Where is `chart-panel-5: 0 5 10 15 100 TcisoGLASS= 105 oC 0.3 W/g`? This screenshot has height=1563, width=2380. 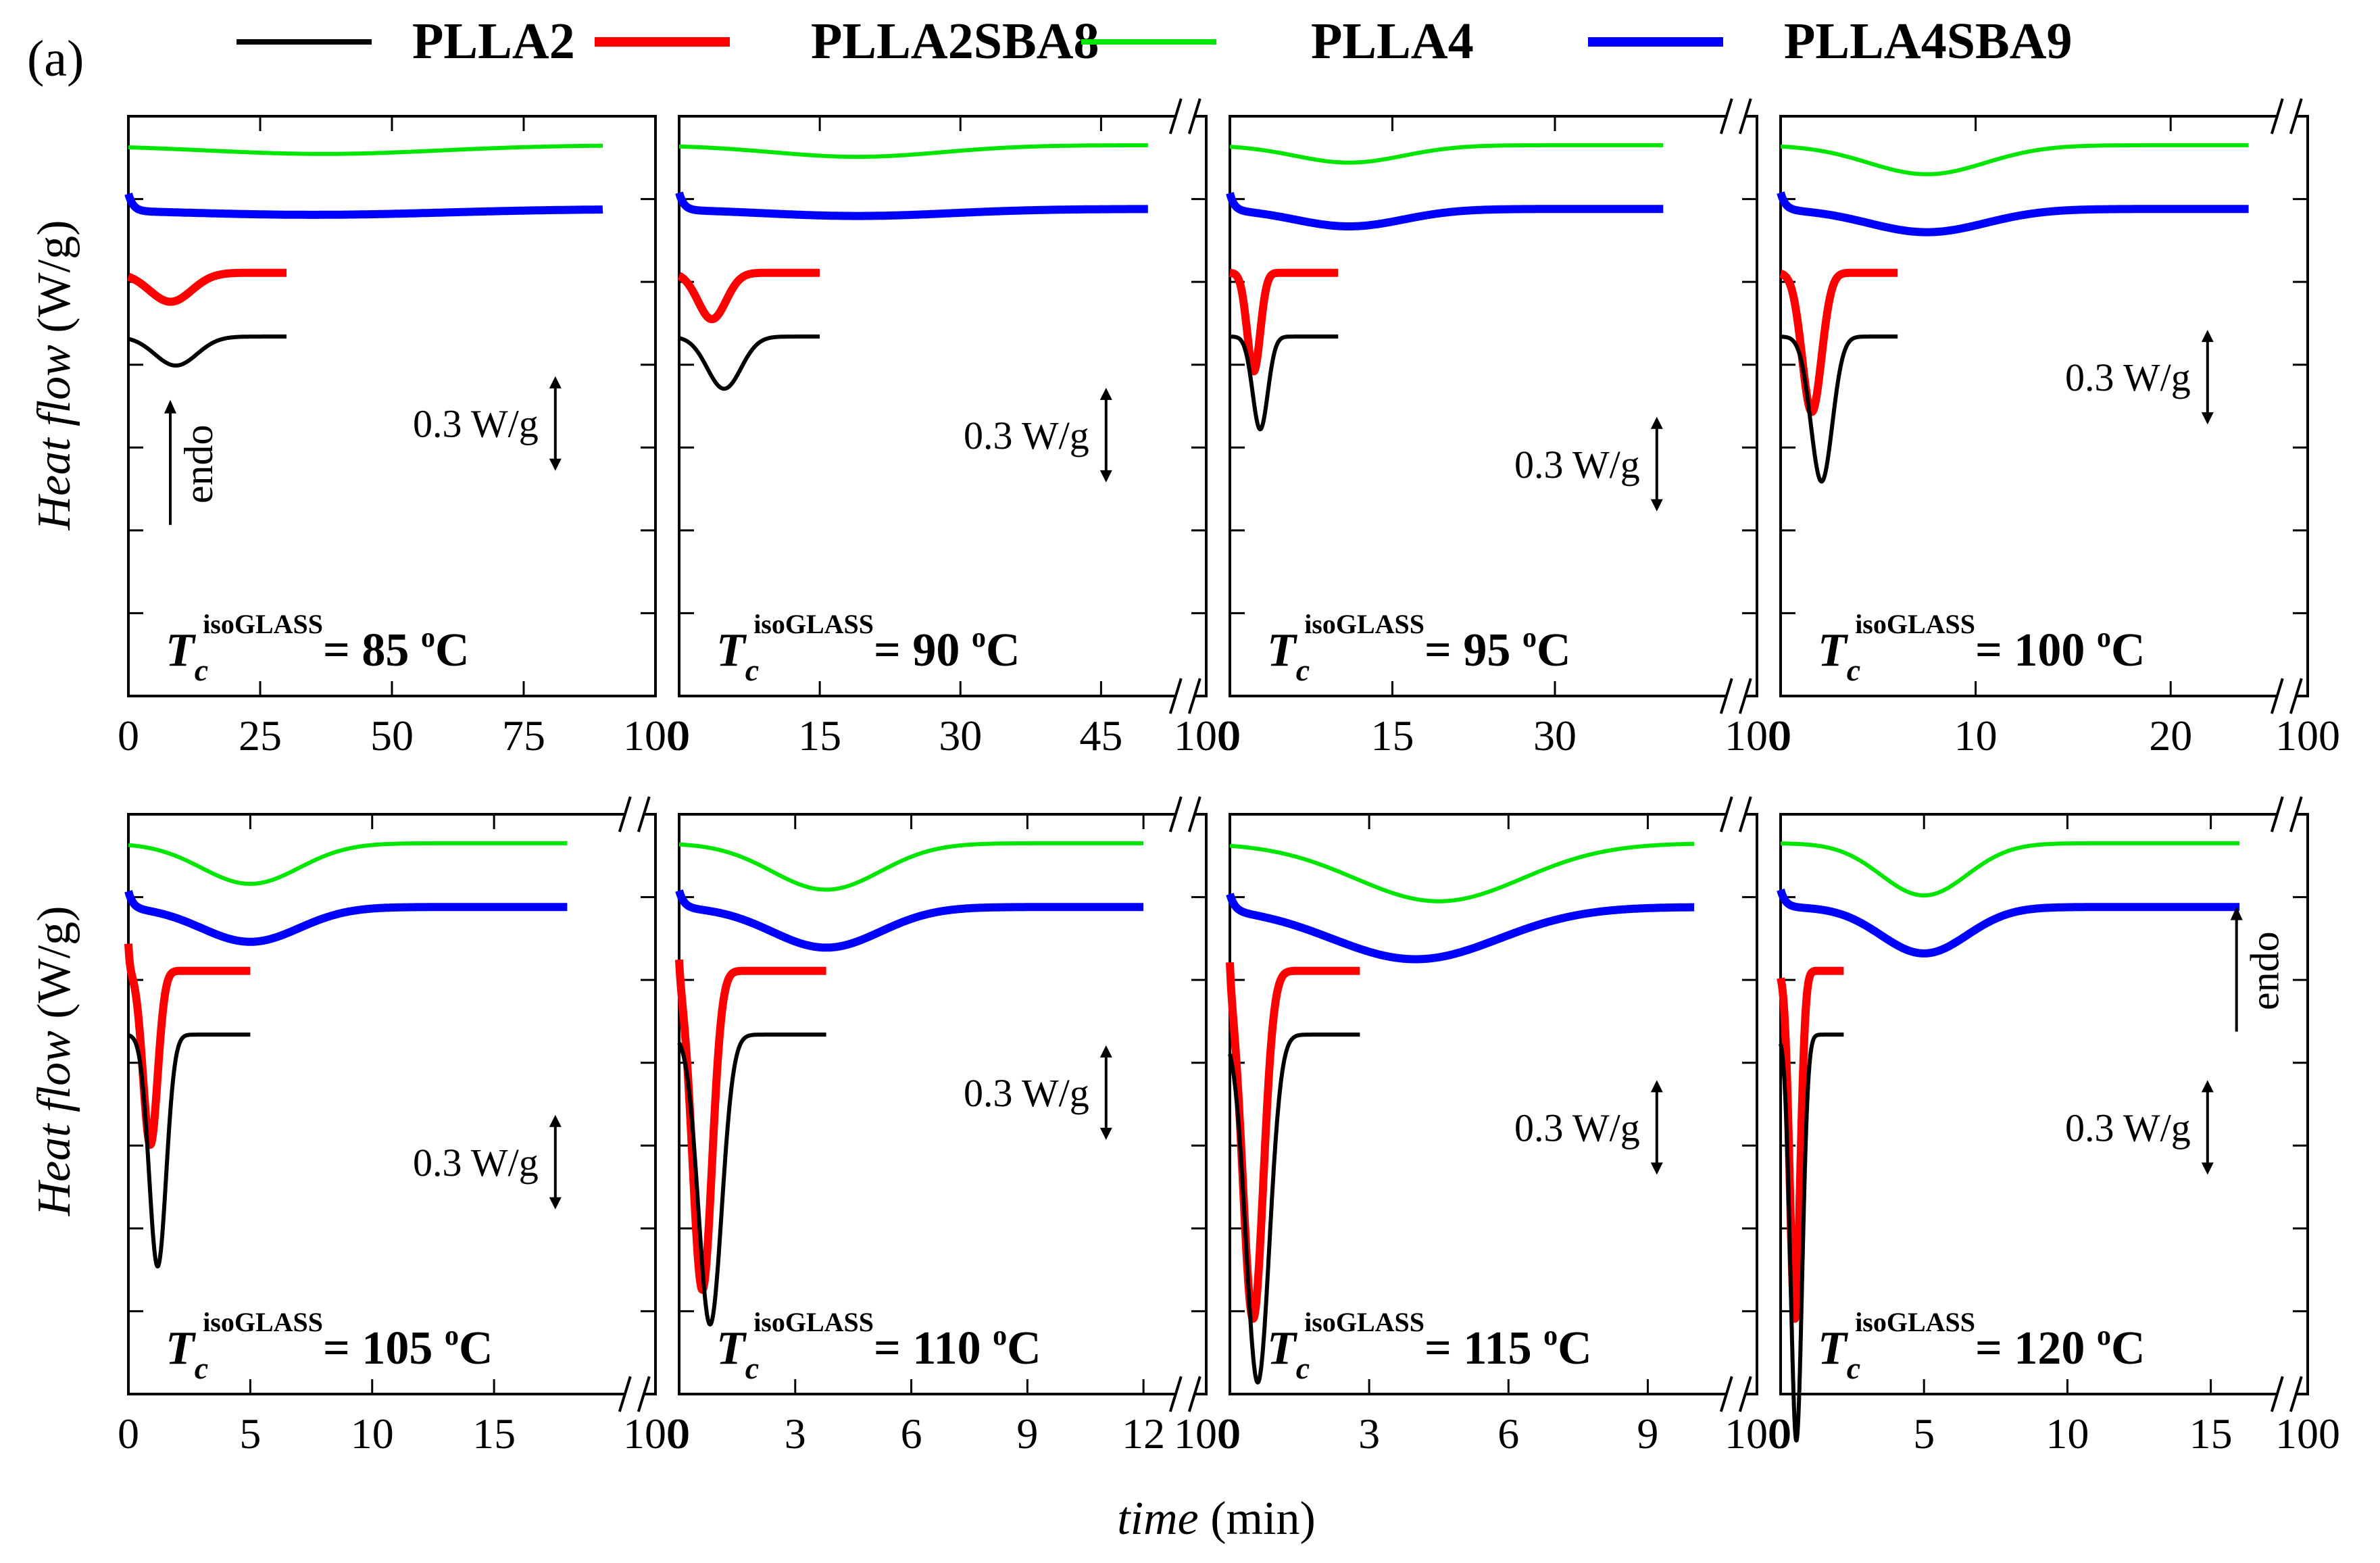
chart-panel-5: 0 5 10 15 100 TcisoGLASS= 105 oC 0.3 W/g is located at coordinates (403, 1126).